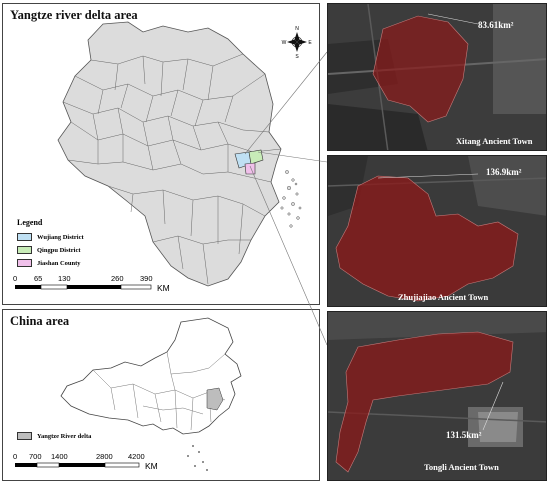 This screenshot has width=550, height=484. Describe the element at coordinates (424, 402) in the screenshot. I see `tongli-town-area` at that location.